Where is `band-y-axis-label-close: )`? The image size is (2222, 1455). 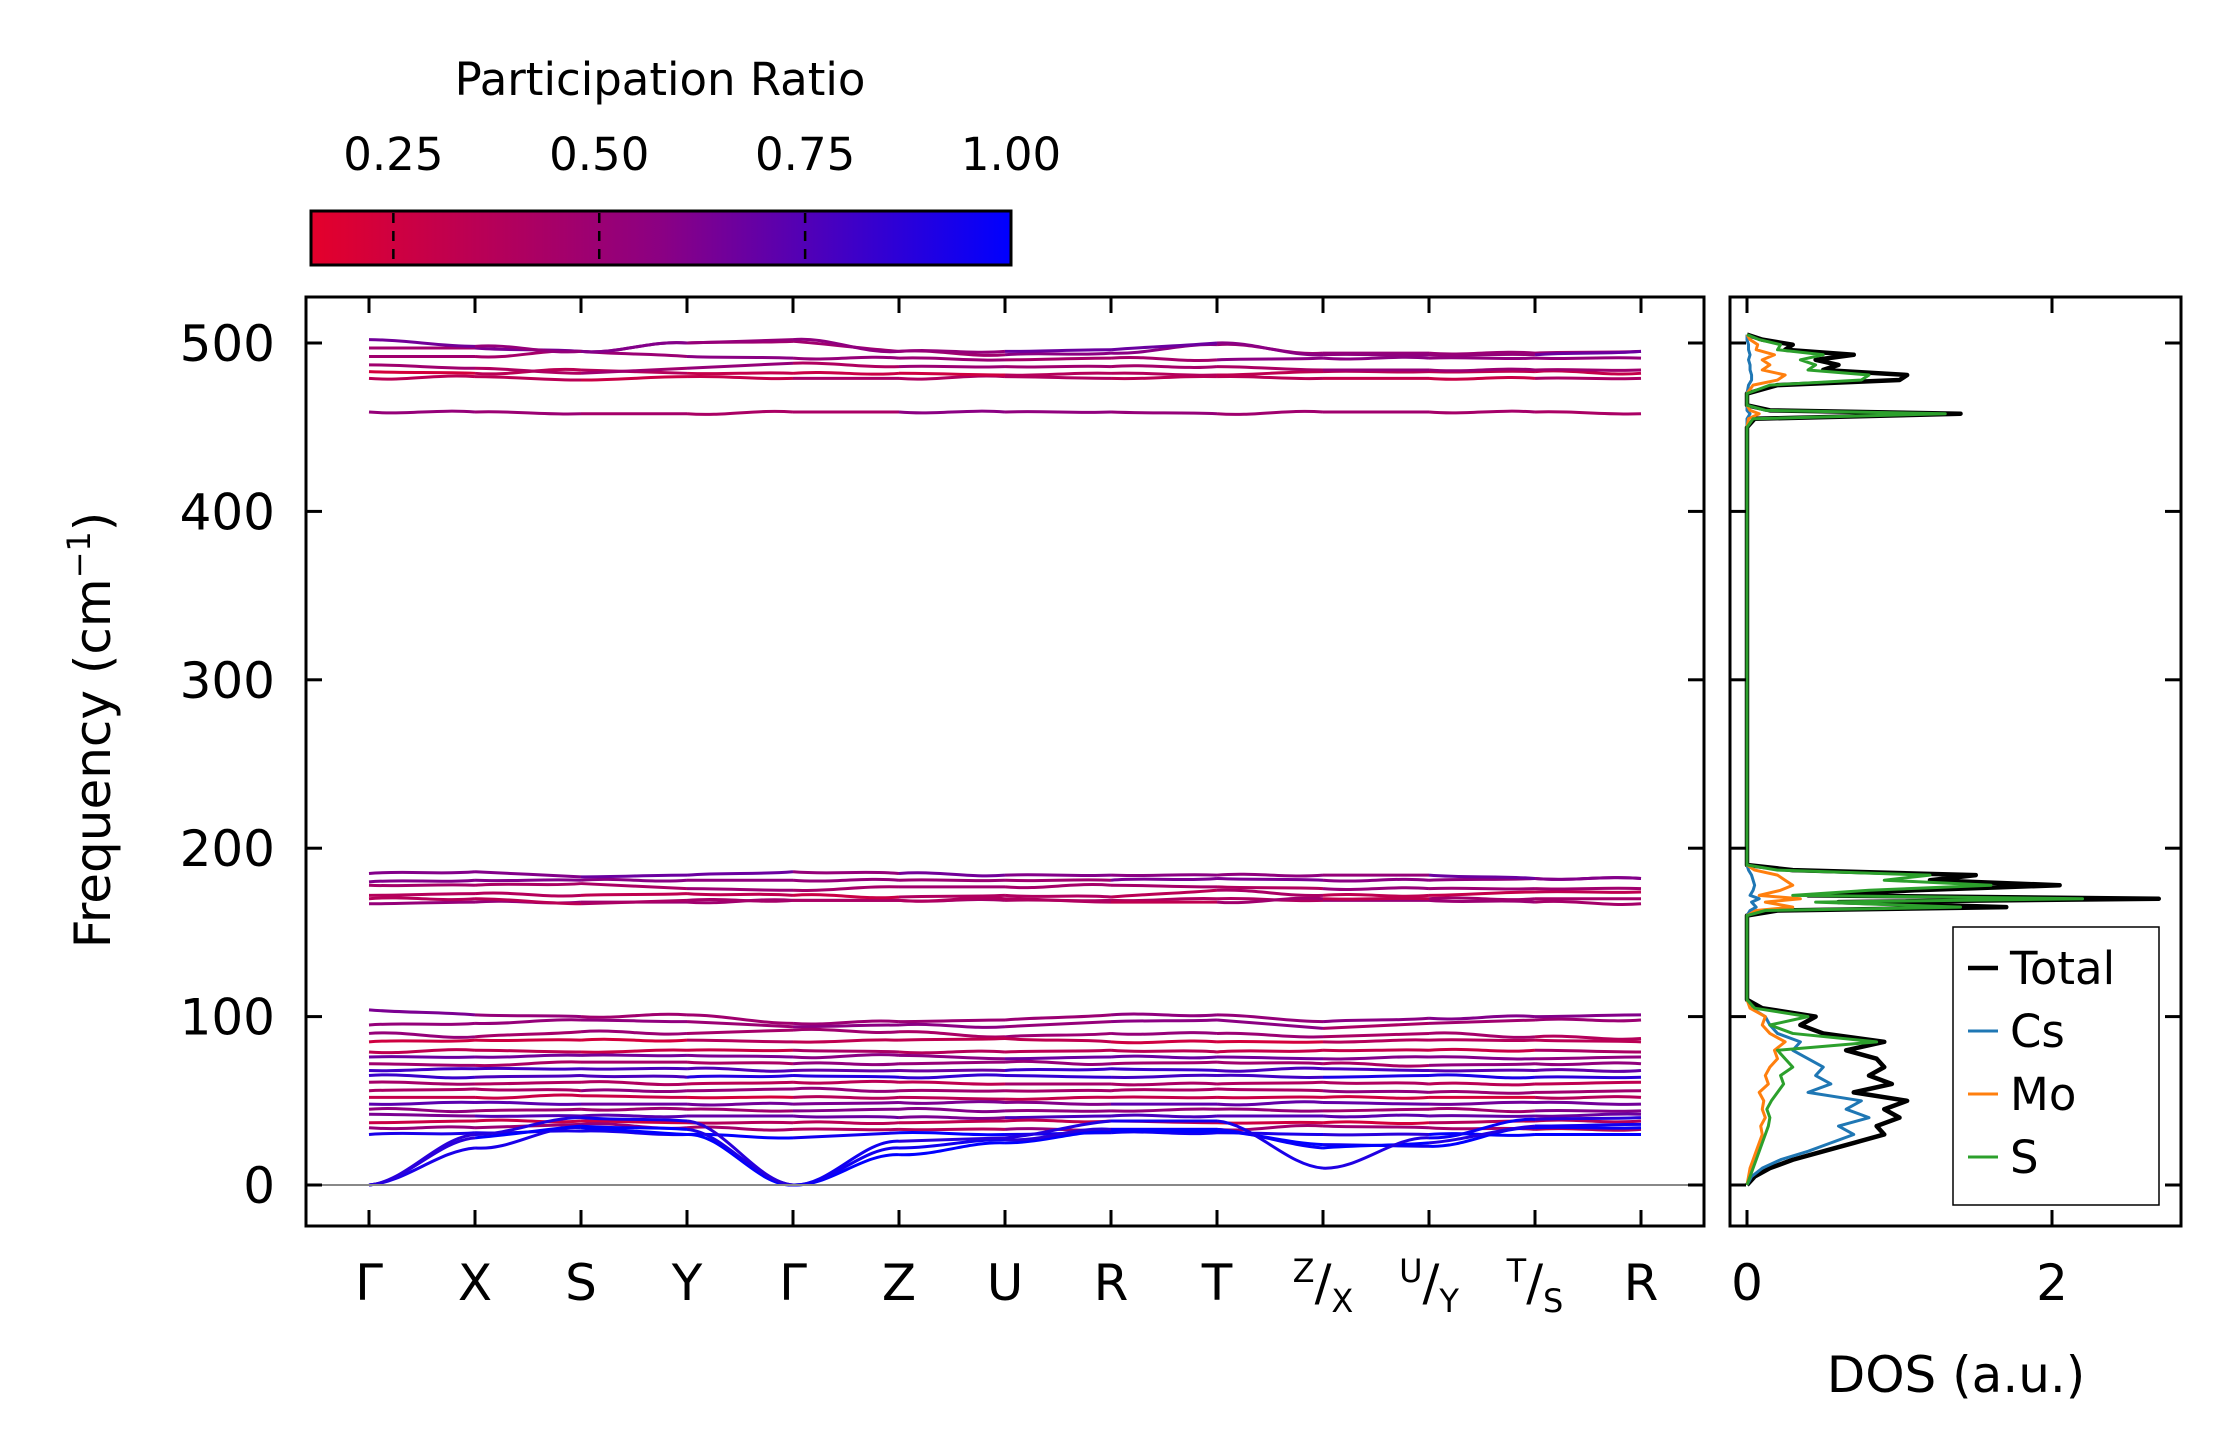
band-y-axis-label-close: ) is located at coordinates (93, 522).